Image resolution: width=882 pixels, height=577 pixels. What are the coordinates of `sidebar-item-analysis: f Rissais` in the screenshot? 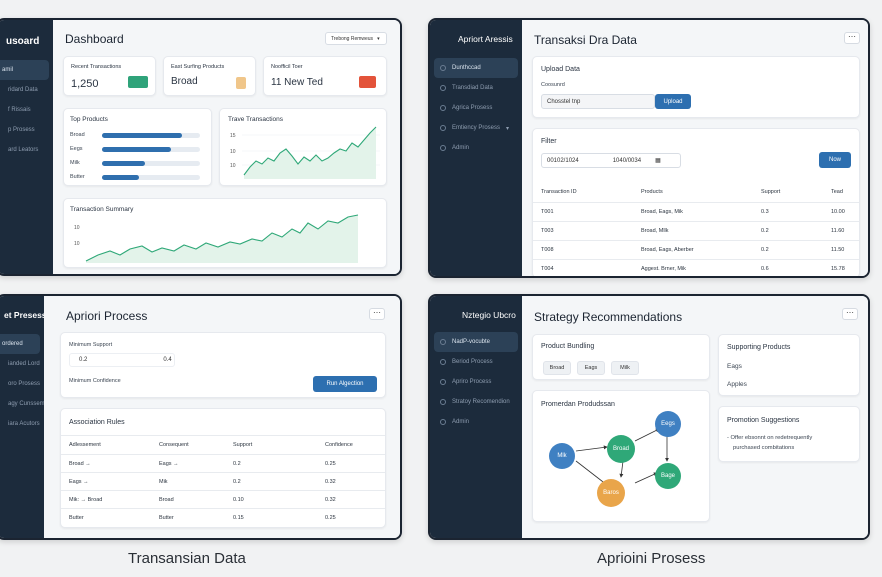 It's located at (19, 110).